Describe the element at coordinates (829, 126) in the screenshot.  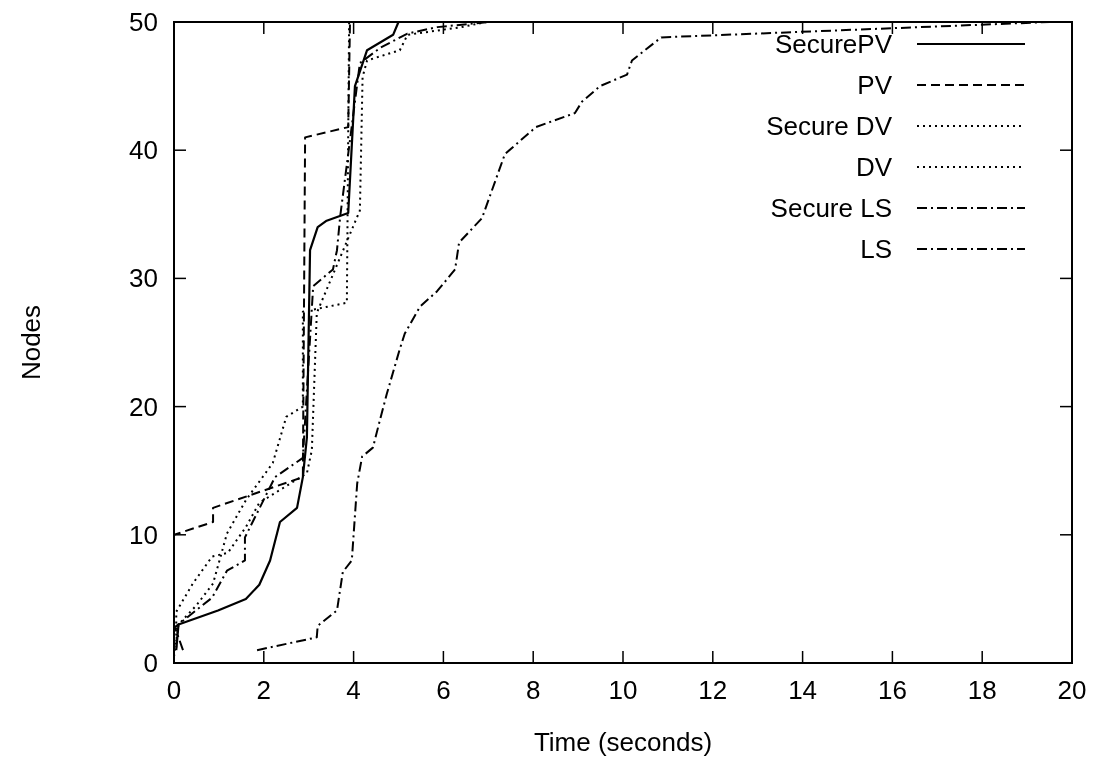
I see `legend-label: Secure DV` at that location.